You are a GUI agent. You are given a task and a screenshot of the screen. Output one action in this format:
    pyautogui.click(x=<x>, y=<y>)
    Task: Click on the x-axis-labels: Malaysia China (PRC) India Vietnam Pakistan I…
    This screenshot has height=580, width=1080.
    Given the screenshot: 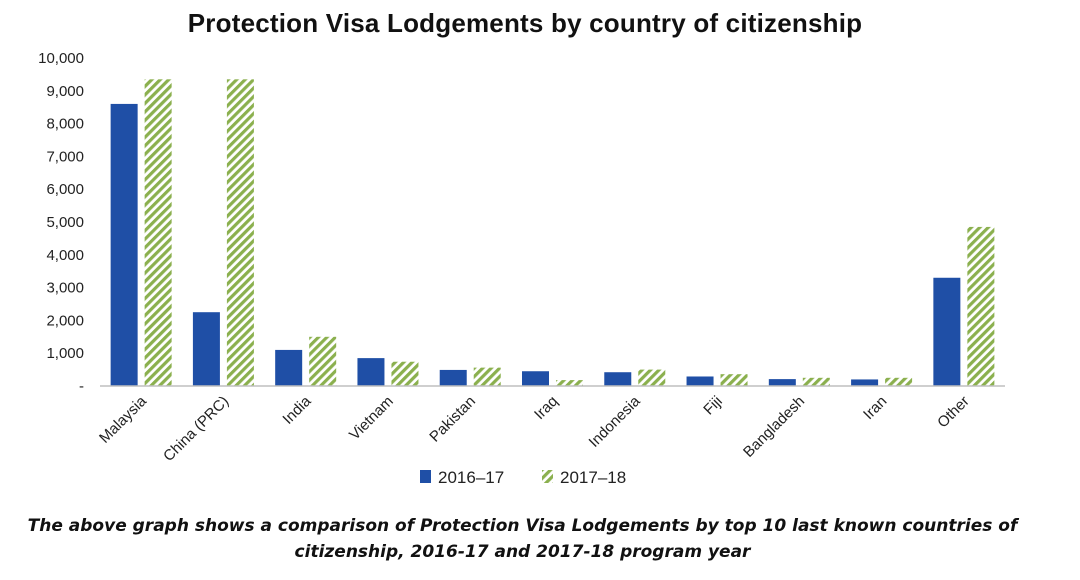 What is the action you would take?
    pyautogui.click(x=534, y=428)
    